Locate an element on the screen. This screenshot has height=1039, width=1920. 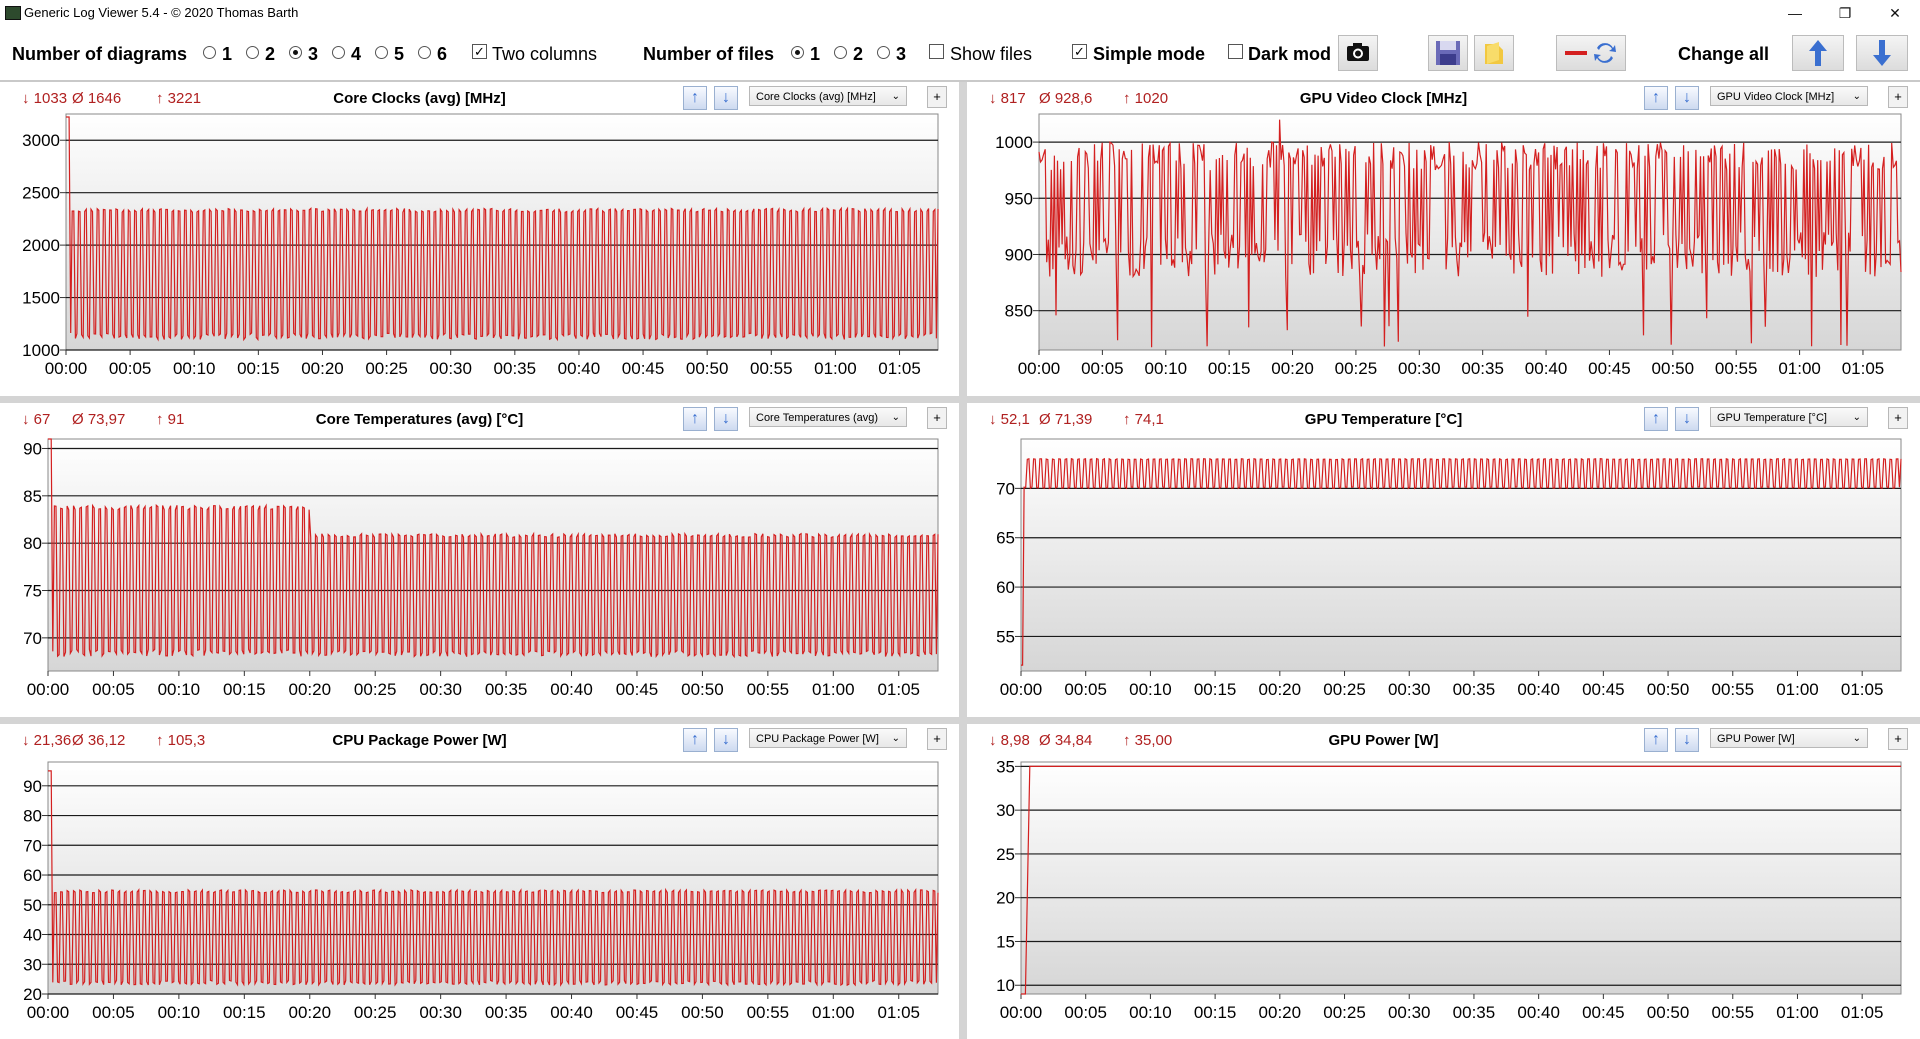
channel-select: Core Clocks (avg) [MHz] ⌄ is located at coordinates (828, 96).